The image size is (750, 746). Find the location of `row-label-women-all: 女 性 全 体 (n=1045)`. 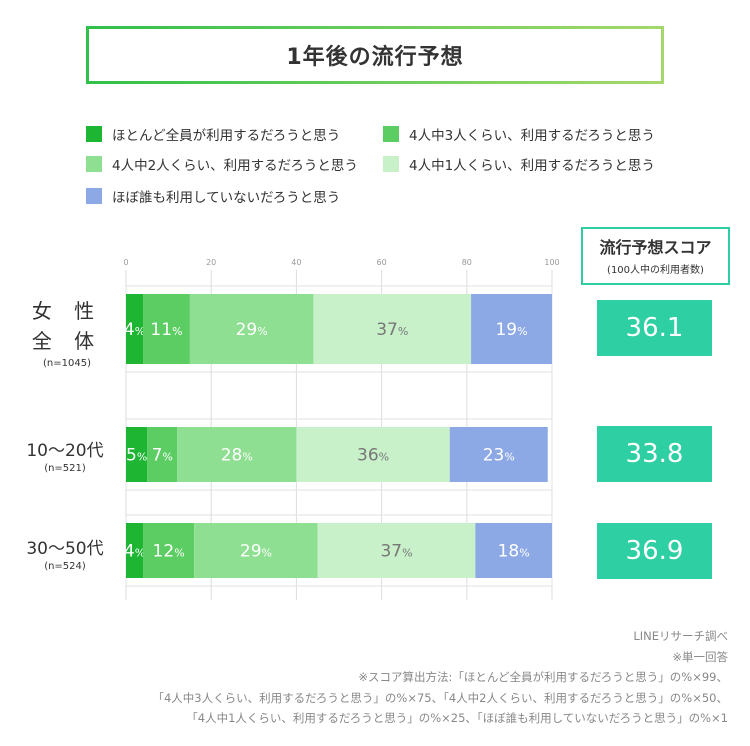

row-label-women-all: 女 性 全 体 (n=1045) is located at coordinates (67, 332).